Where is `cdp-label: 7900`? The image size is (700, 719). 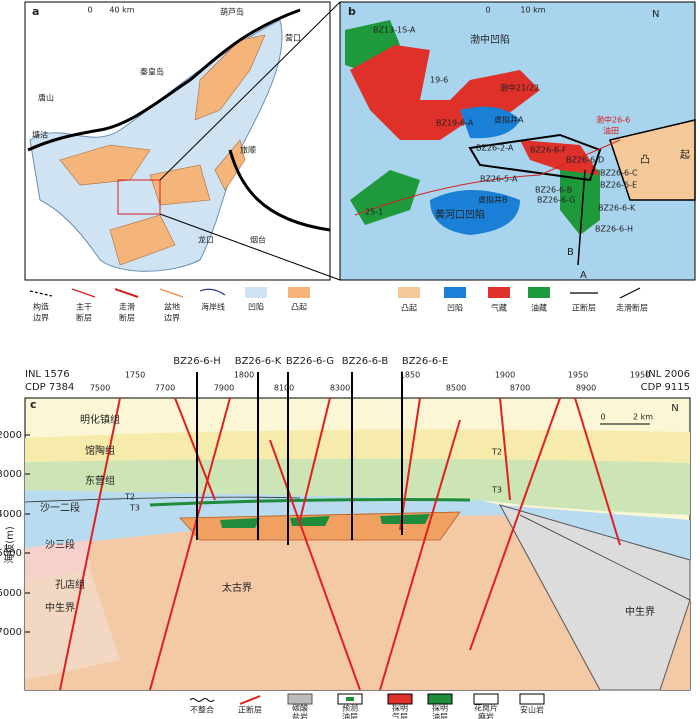 cdp-label: 7900 is located at coordinates (224, 388).